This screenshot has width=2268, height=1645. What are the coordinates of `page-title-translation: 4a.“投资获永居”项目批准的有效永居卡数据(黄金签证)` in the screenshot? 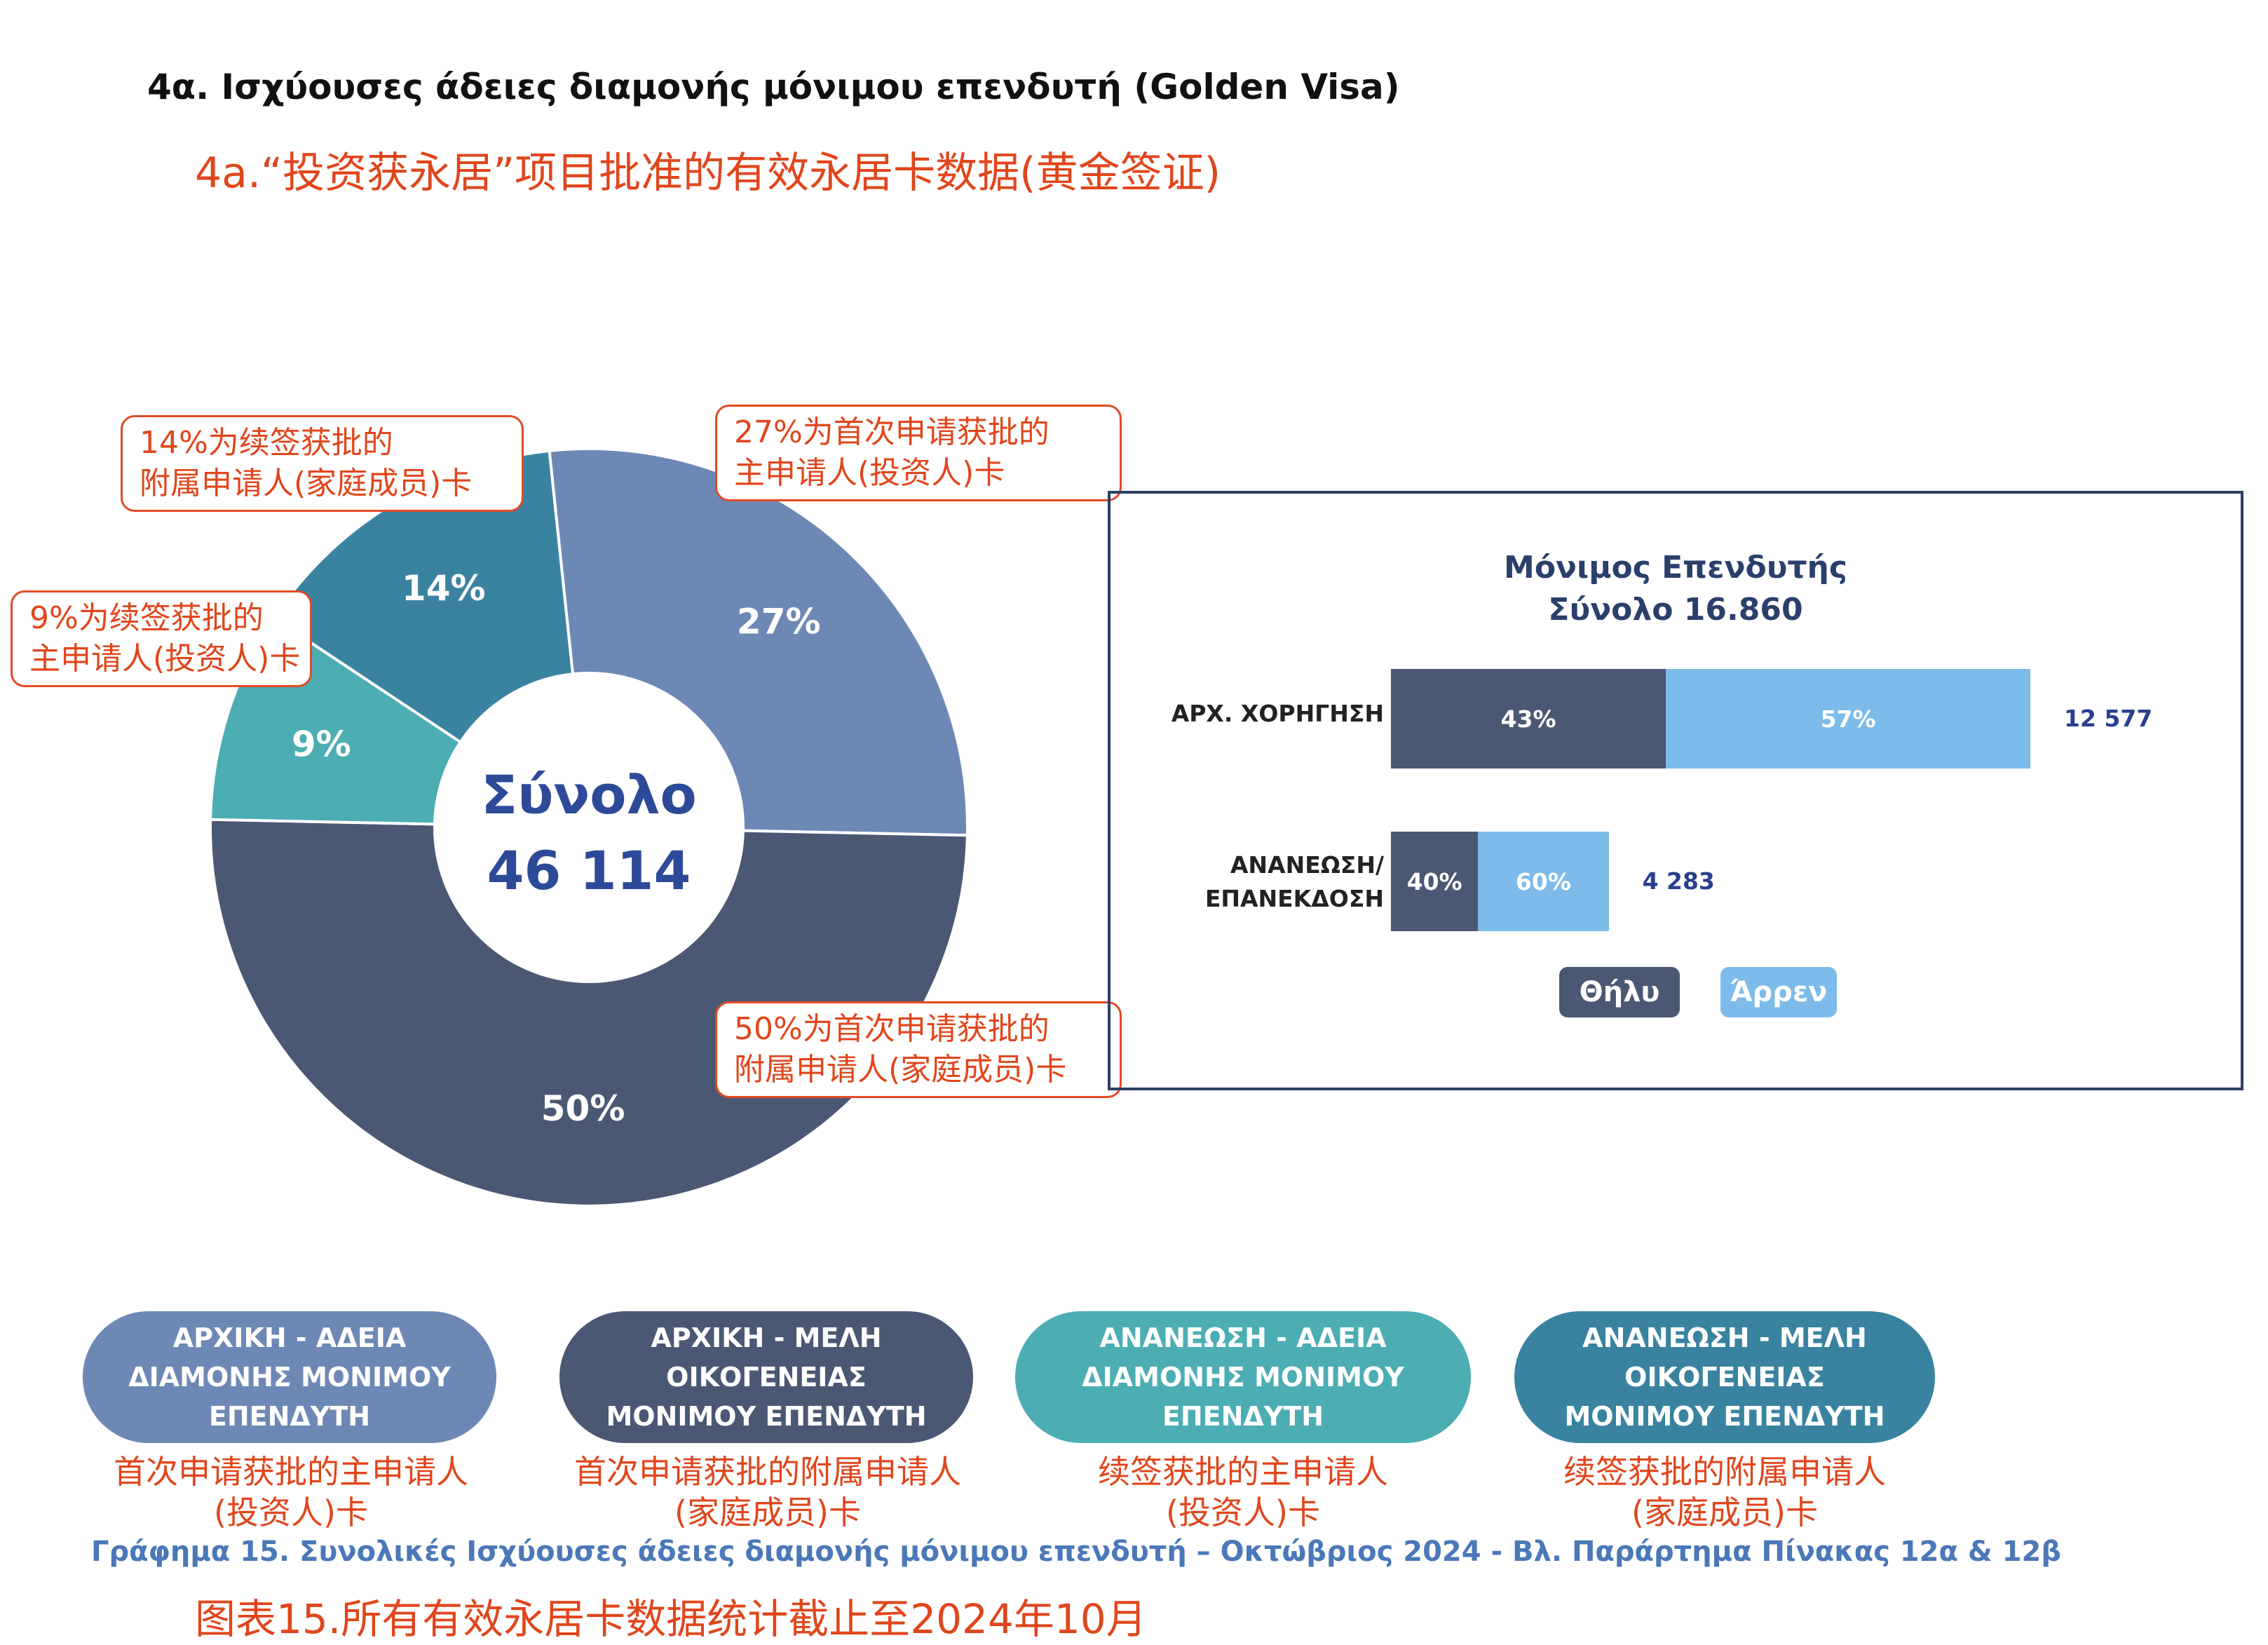 It's located at (708, 173).